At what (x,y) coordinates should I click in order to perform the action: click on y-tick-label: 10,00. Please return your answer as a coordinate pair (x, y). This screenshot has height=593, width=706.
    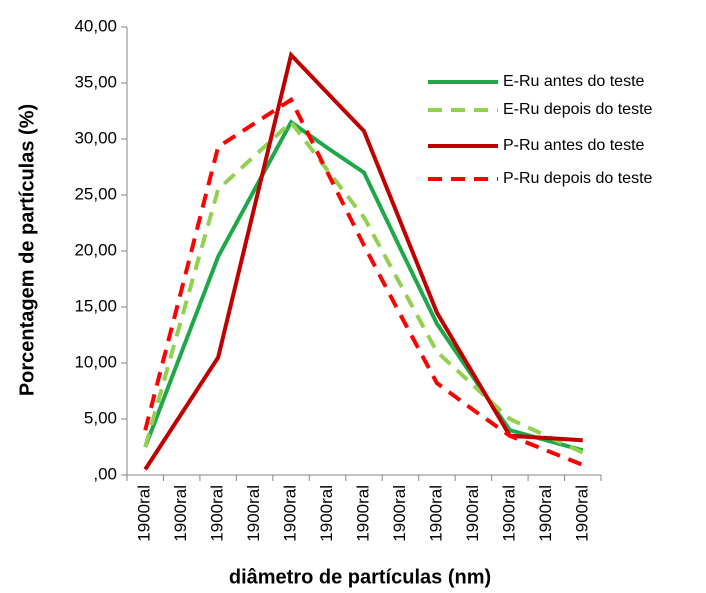
    Looking at the image, I should click on (95, 361).